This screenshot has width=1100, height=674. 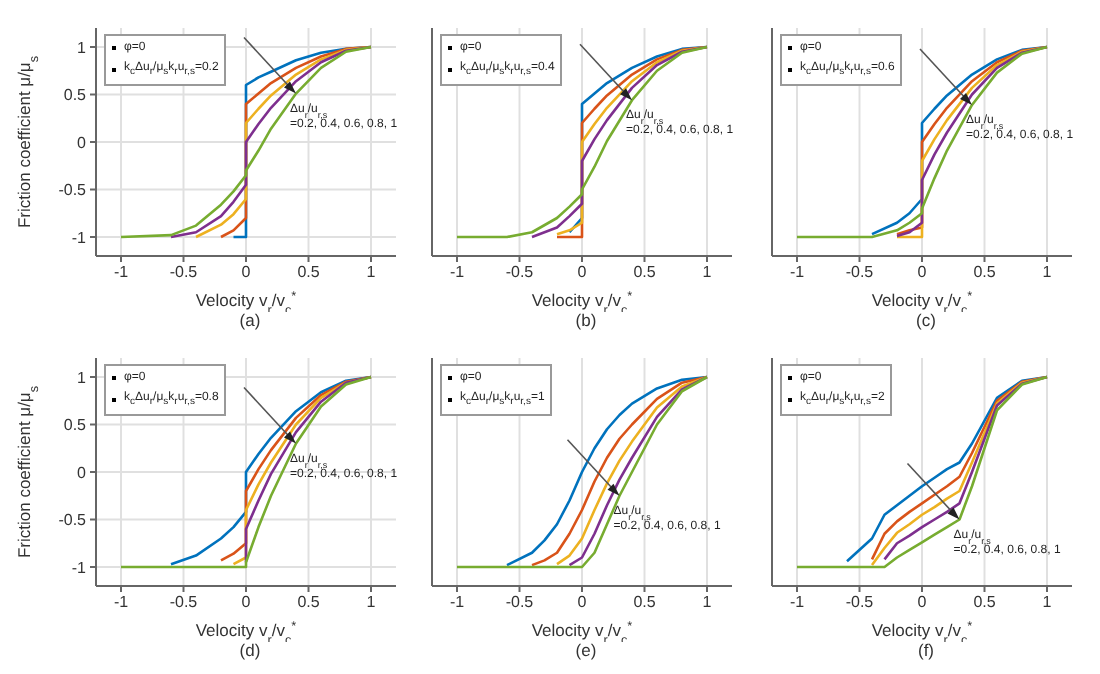 What do you see at coordinates (586, 650) in the screenshot?
I see `text: (e)` at bounding box center [586, 650].